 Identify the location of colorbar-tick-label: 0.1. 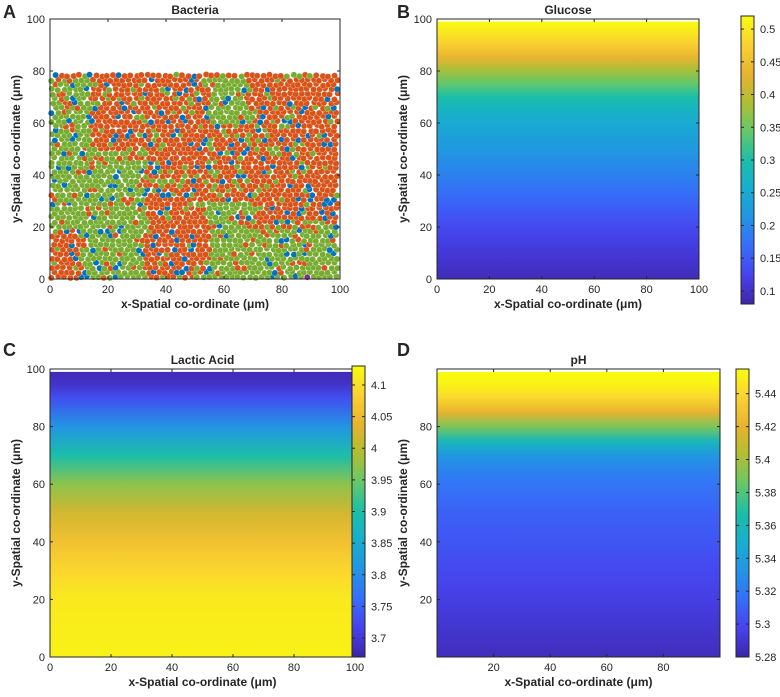
(767, 292).